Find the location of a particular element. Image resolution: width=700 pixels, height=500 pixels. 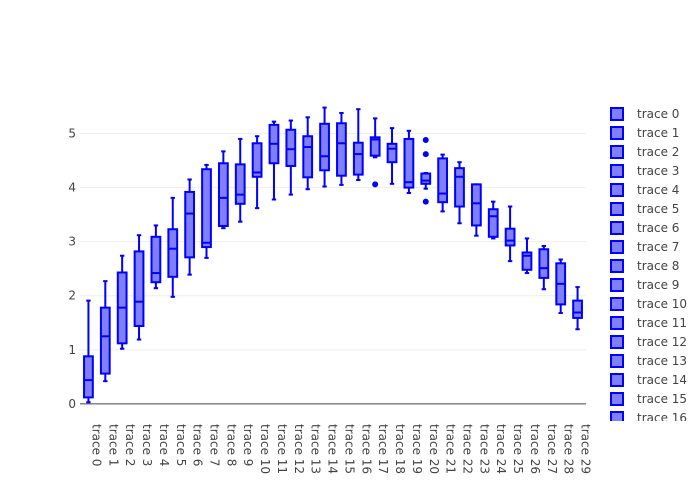

x-tick-label: trace 5 is located at coordinates (181, 445).